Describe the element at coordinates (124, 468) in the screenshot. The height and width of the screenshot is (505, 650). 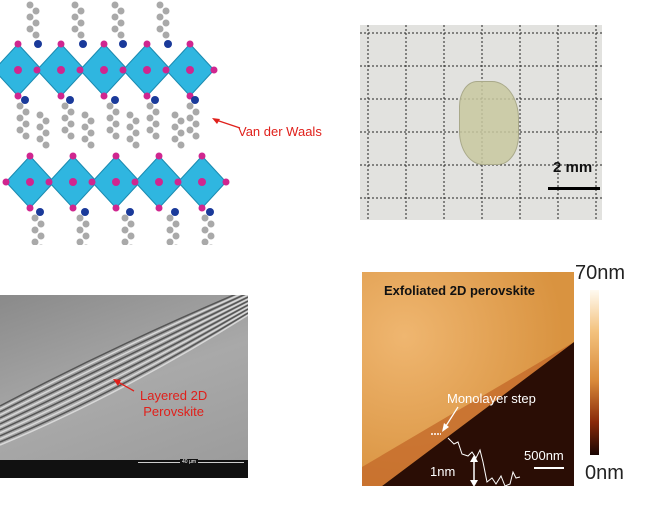
I see `sem-info-bar: 40 µm` at that location.